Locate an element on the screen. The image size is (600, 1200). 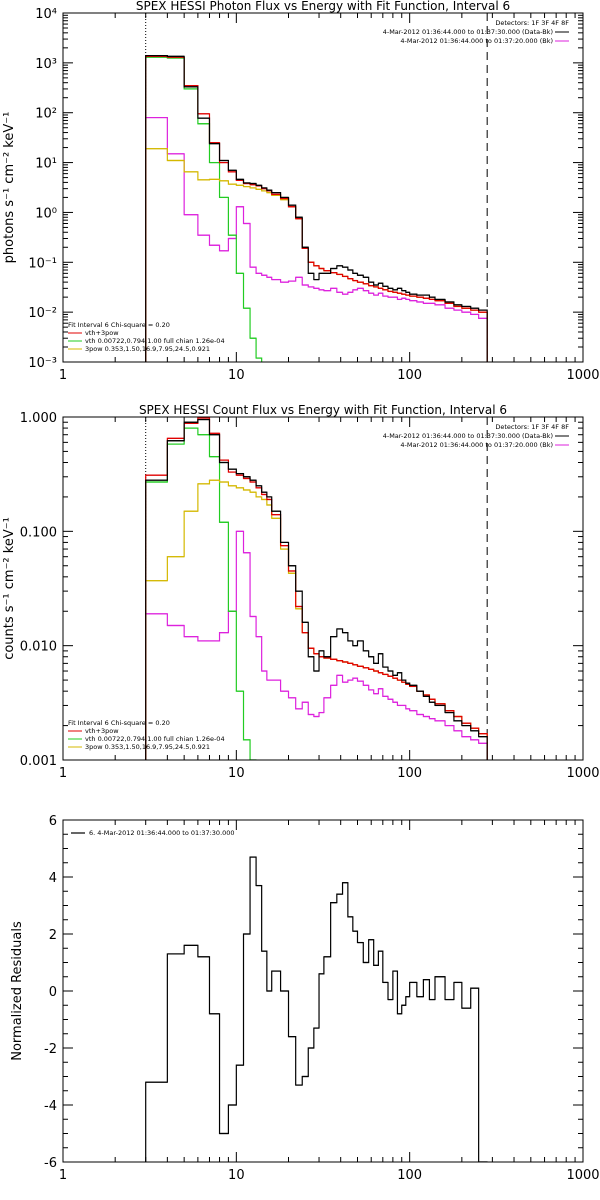
y-tick-label: 10³ is located at coordinates (46, 64).